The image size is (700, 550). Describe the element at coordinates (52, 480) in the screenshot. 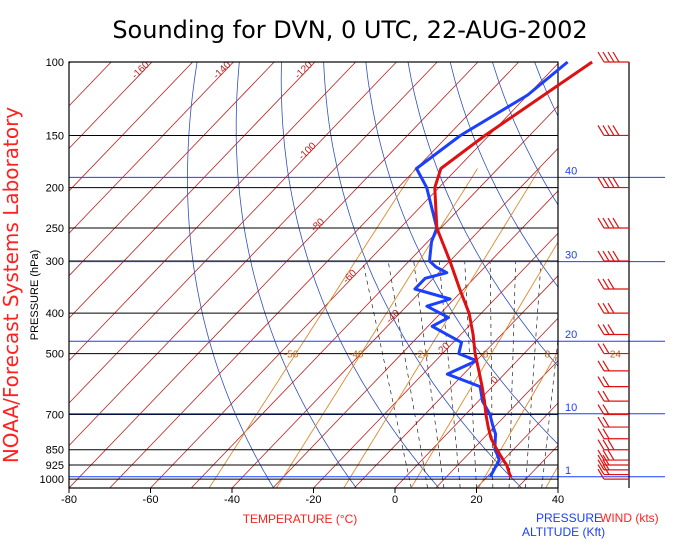

I see `pressure-tick-label: 1000` at that location.